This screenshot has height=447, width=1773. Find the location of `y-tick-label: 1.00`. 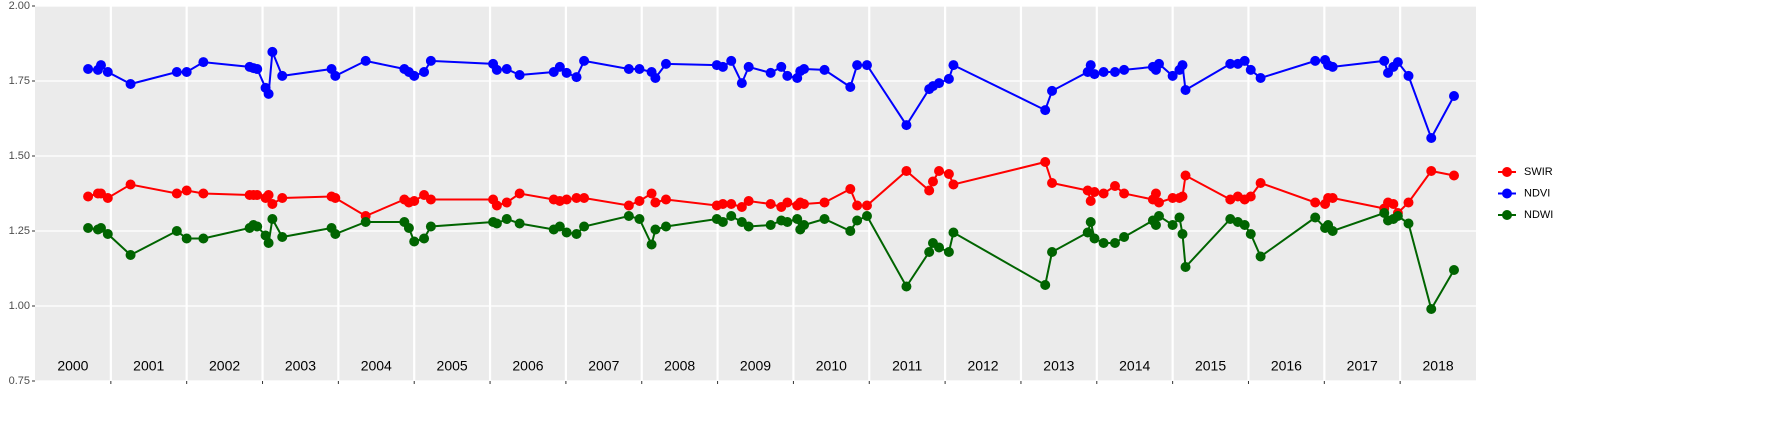

y-tick-label: 1.00 is located at coordinates (19, 306).